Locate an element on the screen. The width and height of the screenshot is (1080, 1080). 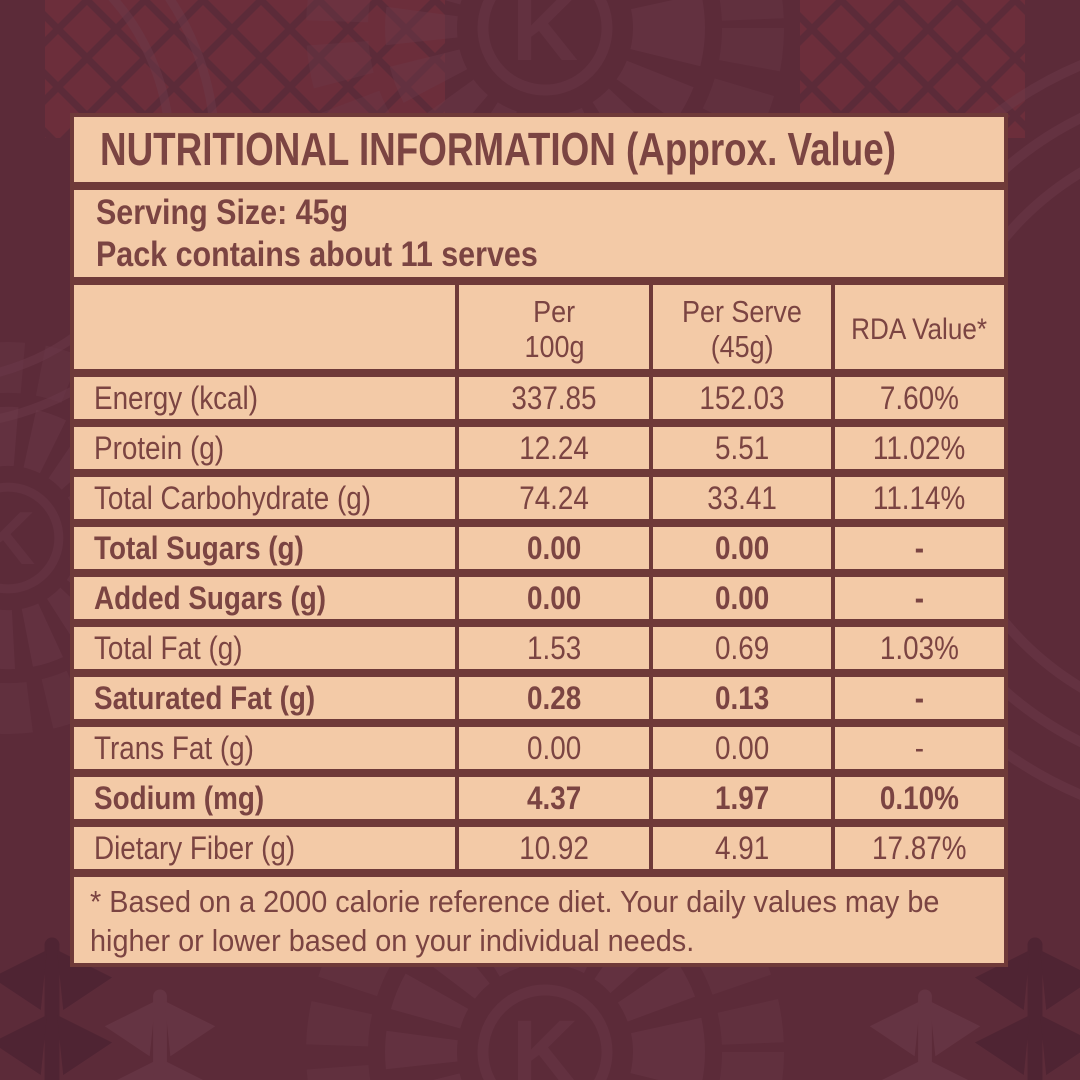
nutrient-per-serve-value: 0.13 is located at coordinates (739, 698).